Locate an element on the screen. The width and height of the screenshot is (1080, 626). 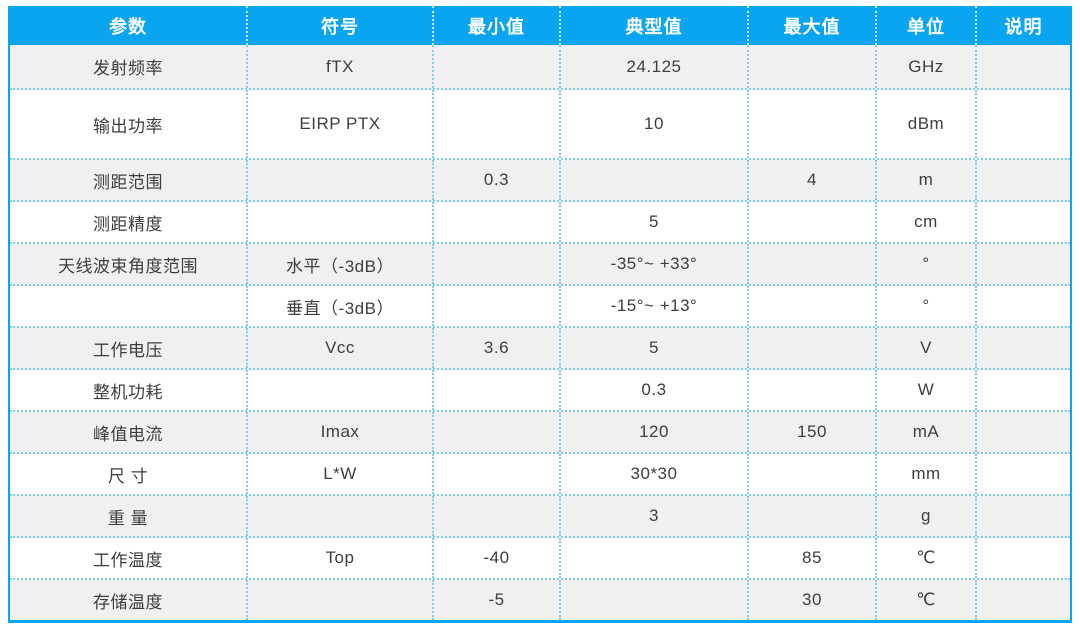
cell-typ: 3 is located at coordinates (655, 516).